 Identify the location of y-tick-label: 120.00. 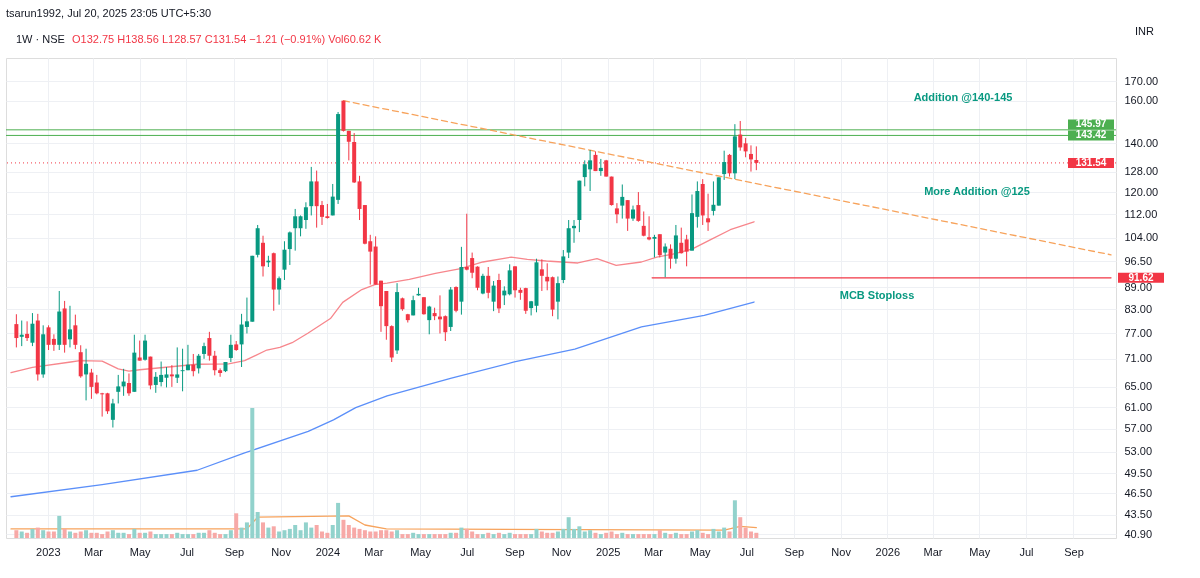
(1141, 191).